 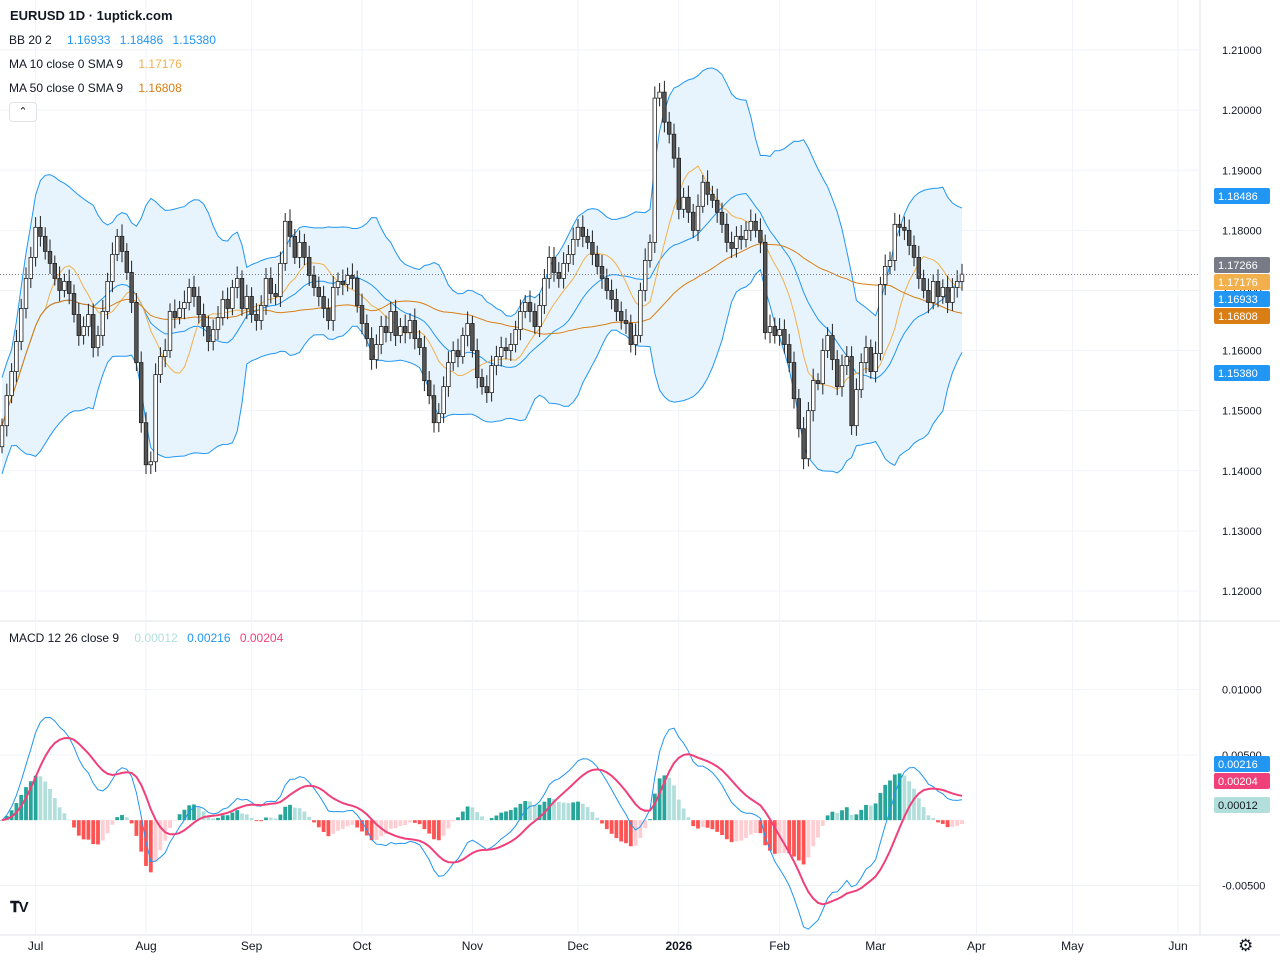 I want to click on macd-tick-label: -0.00500, so click(x=1243, y=886).